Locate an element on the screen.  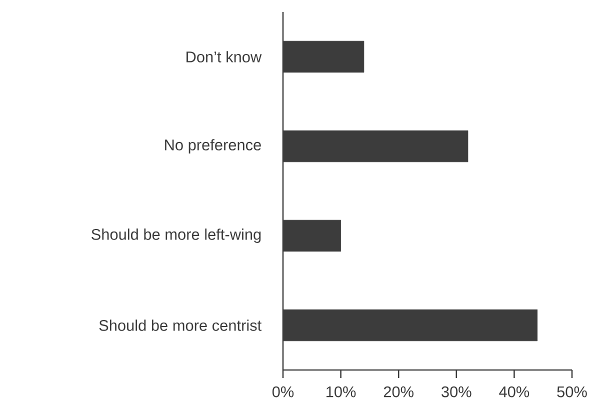
x-tick-label: 30% is located at coordinates (457, 392).